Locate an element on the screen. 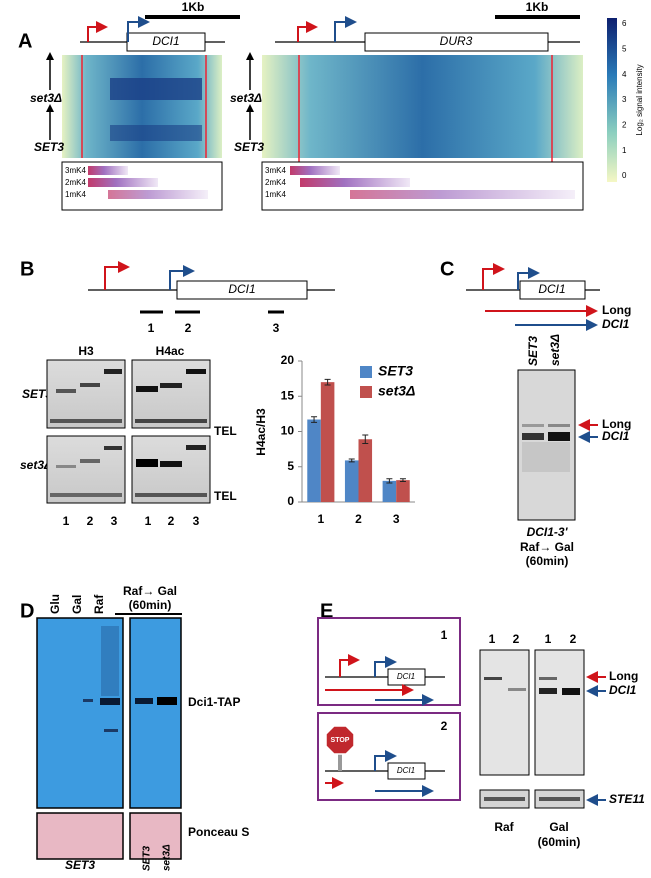  condition-label: (60min) is located at coordinates (559, 842).